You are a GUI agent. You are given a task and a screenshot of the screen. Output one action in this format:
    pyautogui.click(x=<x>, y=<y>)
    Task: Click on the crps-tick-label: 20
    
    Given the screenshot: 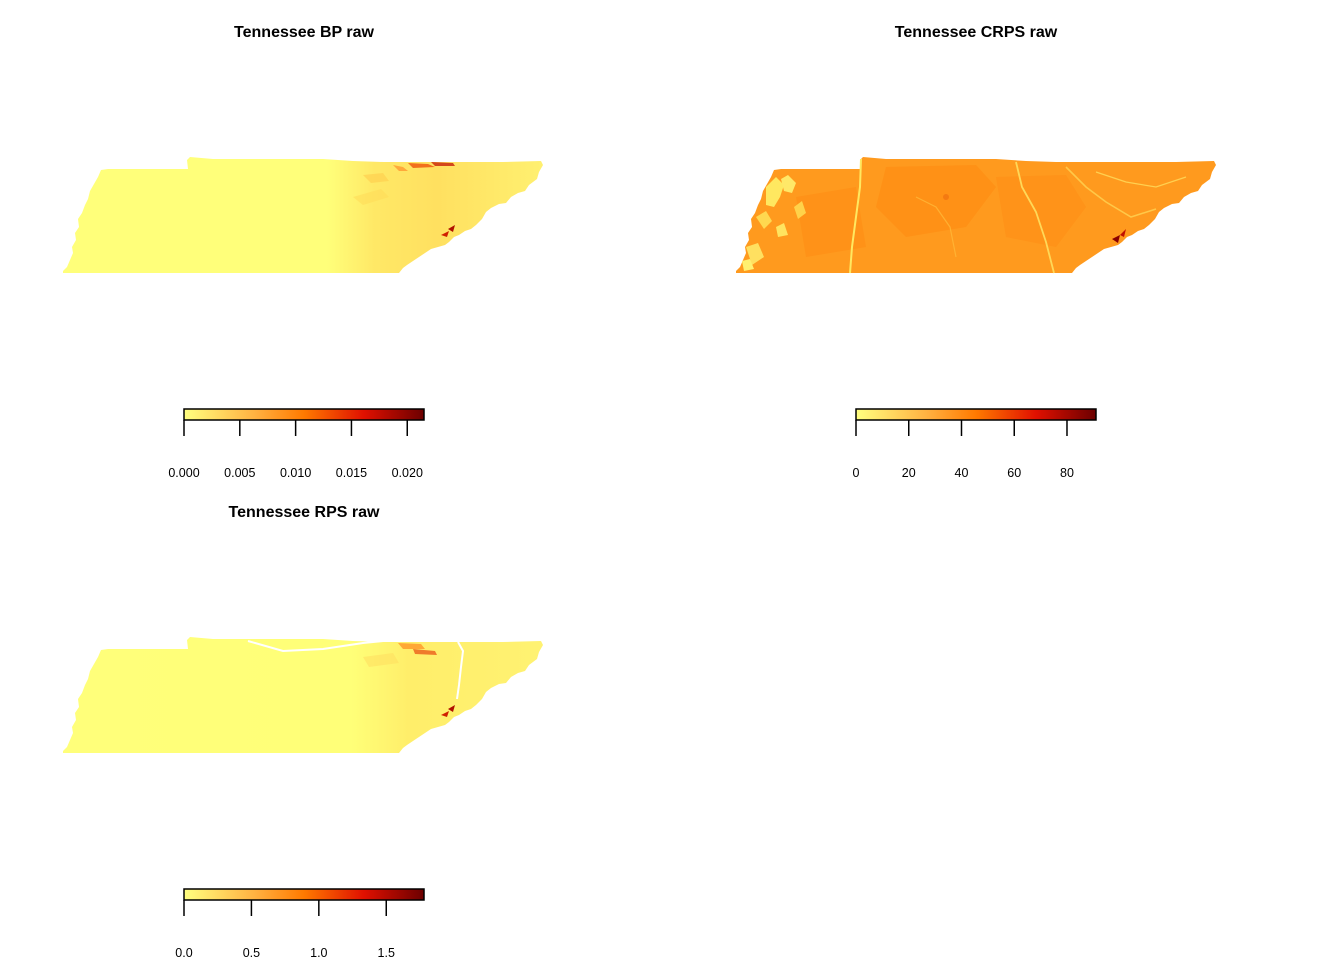 What is the action you would take?
    pyautogui.click(x=909, y=473)
    